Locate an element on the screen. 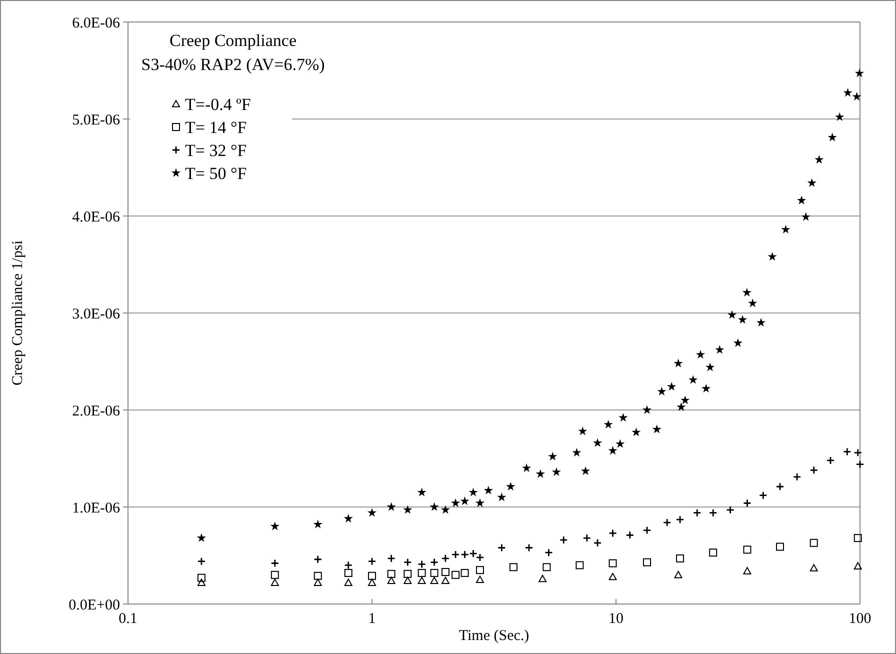  x-axis-title: Time (Sec.) is located at coordinates (494, 636).